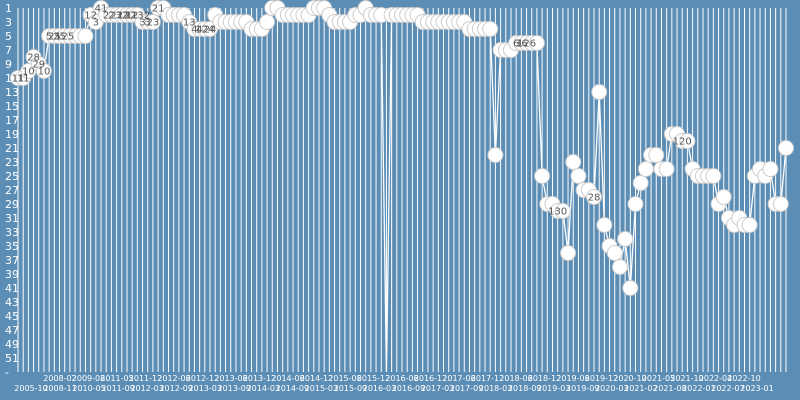  I want to click on point-label: 11, so click(18, 79).